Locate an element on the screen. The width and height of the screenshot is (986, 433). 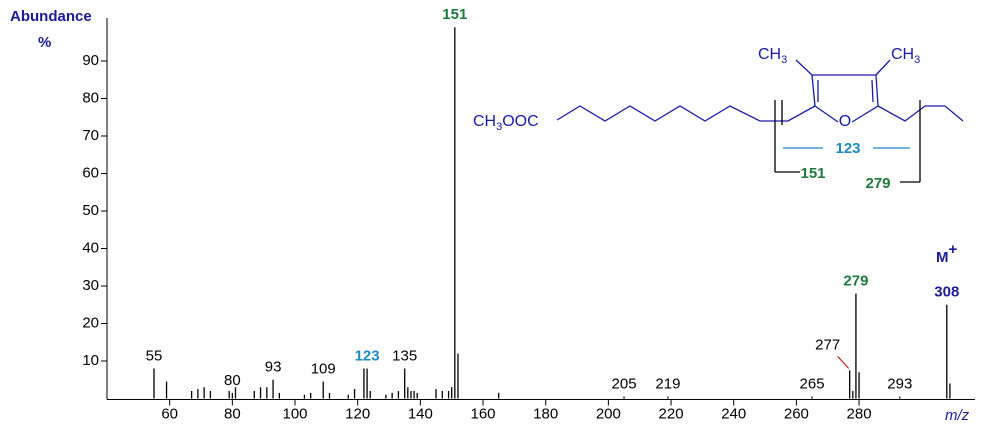
x-tick-label: 260 is located at coordinates (796, 413).